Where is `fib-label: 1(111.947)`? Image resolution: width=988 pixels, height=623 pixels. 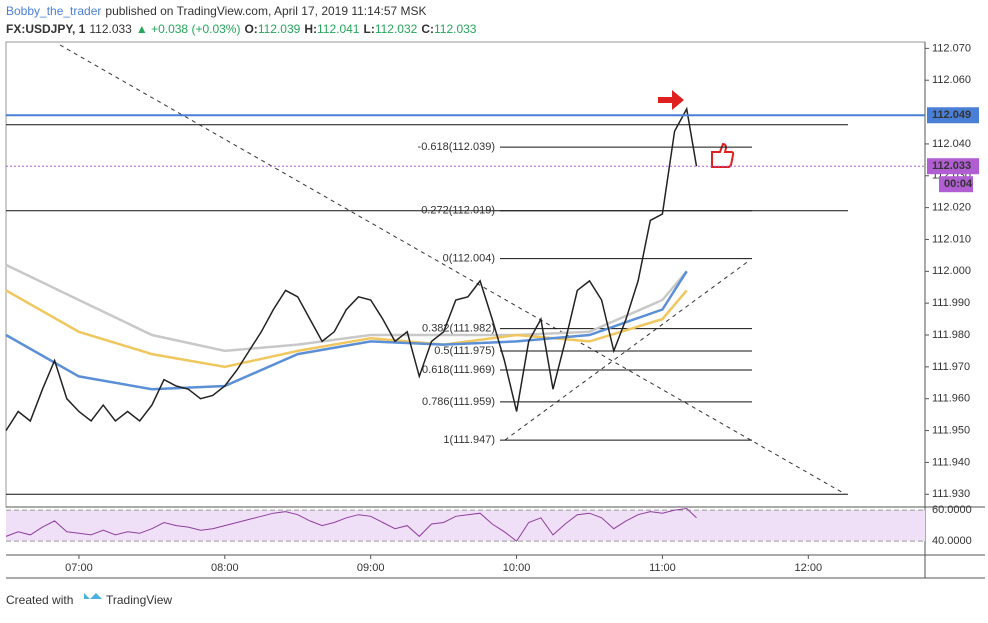 fib-label: 1(111.947) is located at coordinates (469, 440).